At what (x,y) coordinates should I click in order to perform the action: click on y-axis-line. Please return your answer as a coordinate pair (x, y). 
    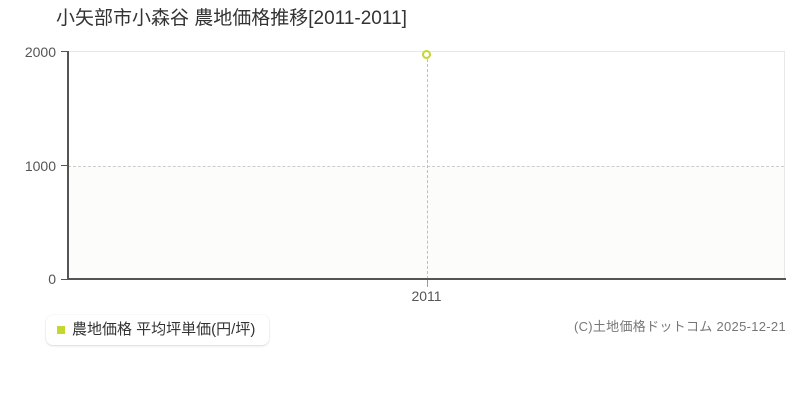
    Looking at the image, I should click on (68, 165).